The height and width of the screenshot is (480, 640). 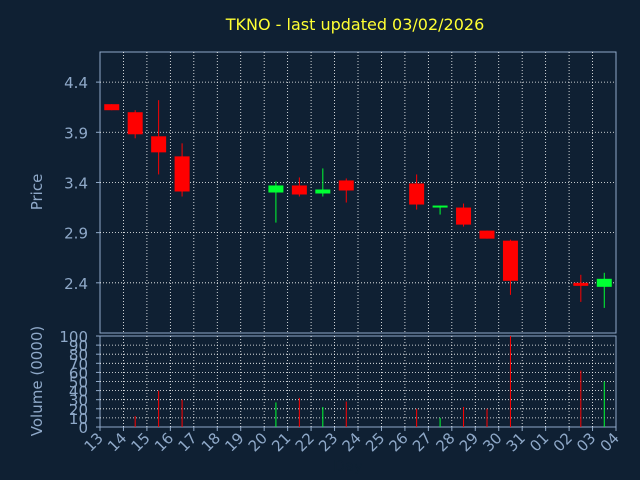 I want to click on x-tick-label: 23, so click(x=328, y=442).